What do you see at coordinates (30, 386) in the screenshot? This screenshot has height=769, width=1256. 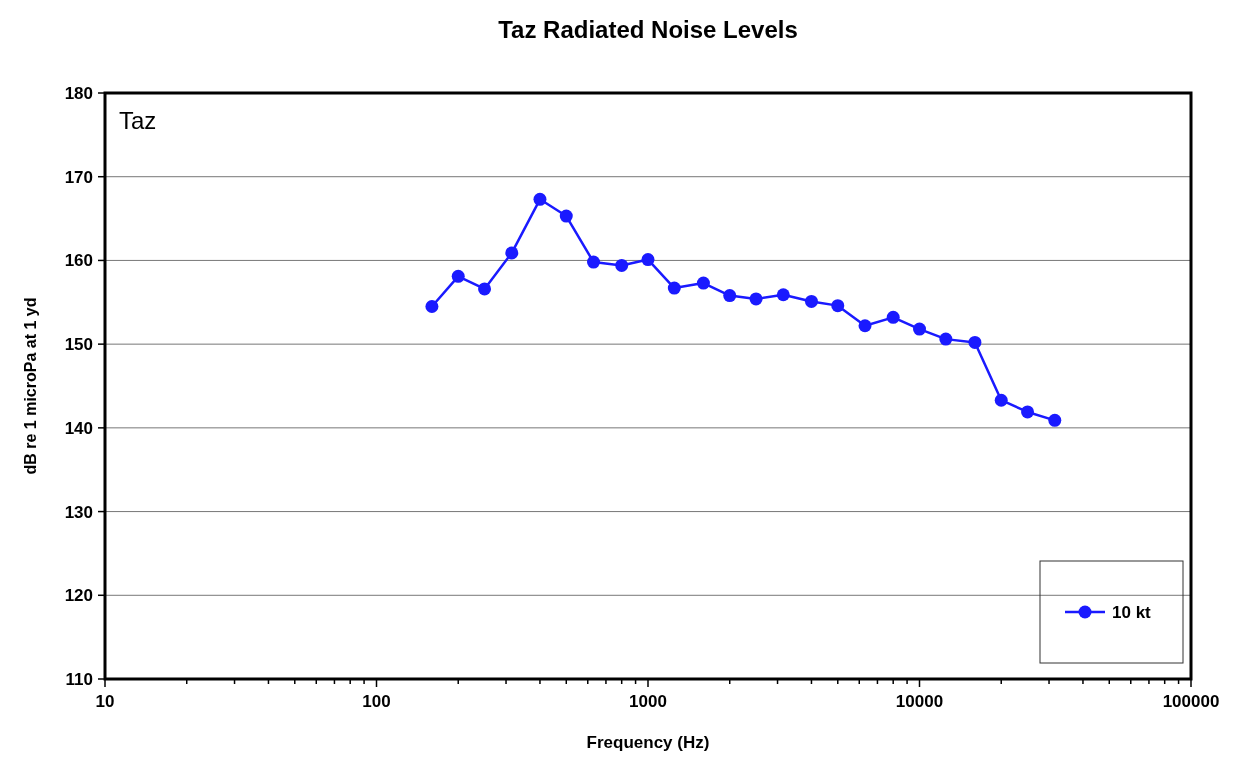 I see `y-axis-title: dB re 1 microPa at 1 yd` at bounding box center [30, 386].